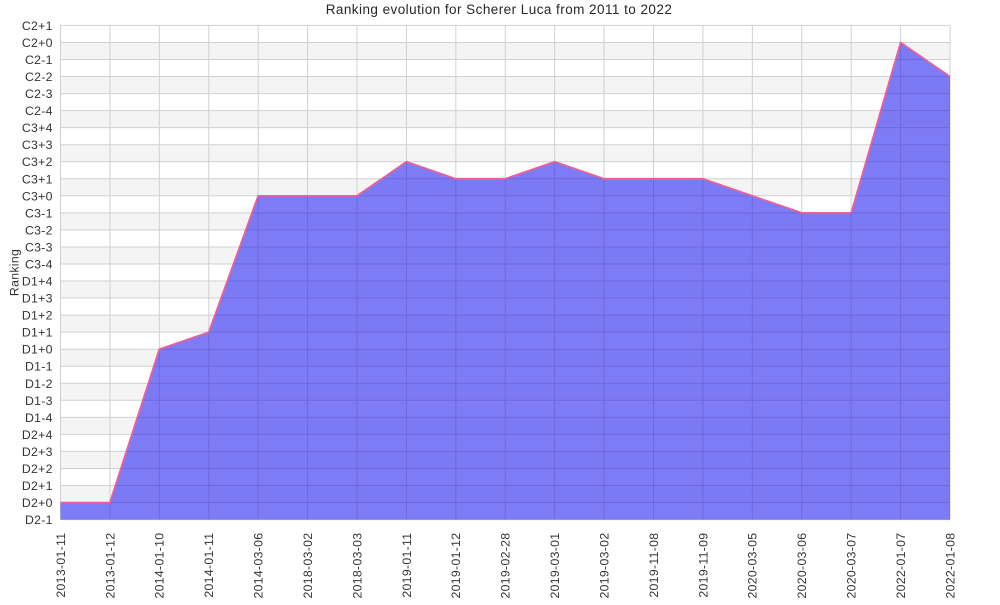  I want to click on svg-text: 2019-03-02, so click(604, 566).